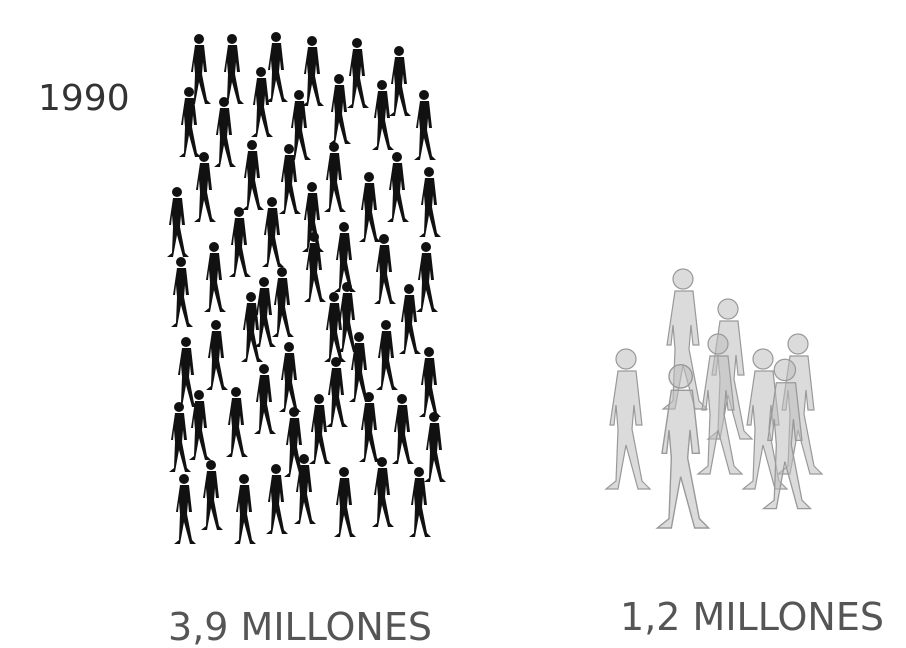  What do you see at coordinates (714, 399) in the screenshot?
I see `crowd-today` at bounding box center [714, 399].